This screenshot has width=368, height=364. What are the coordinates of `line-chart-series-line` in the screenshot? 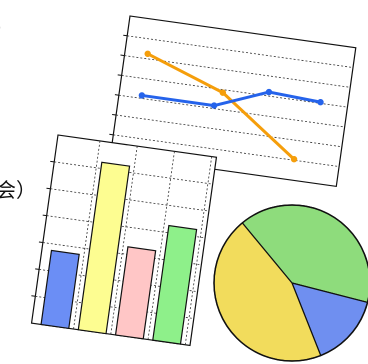 It's located at (231, 99).